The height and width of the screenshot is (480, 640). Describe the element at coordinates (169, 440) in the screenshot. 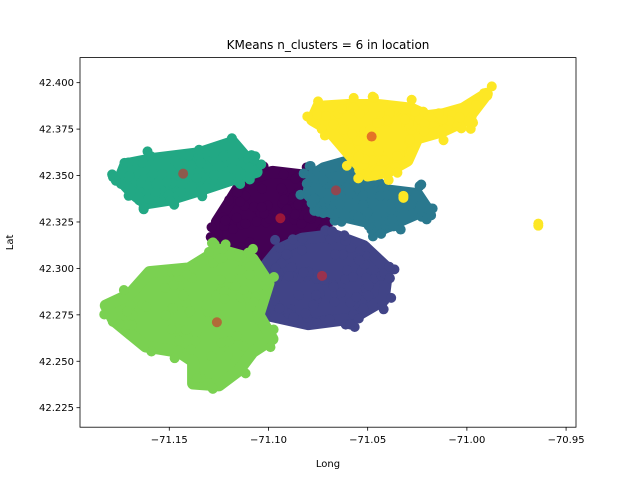

I see `x-tick-label: −71.15` at that location.